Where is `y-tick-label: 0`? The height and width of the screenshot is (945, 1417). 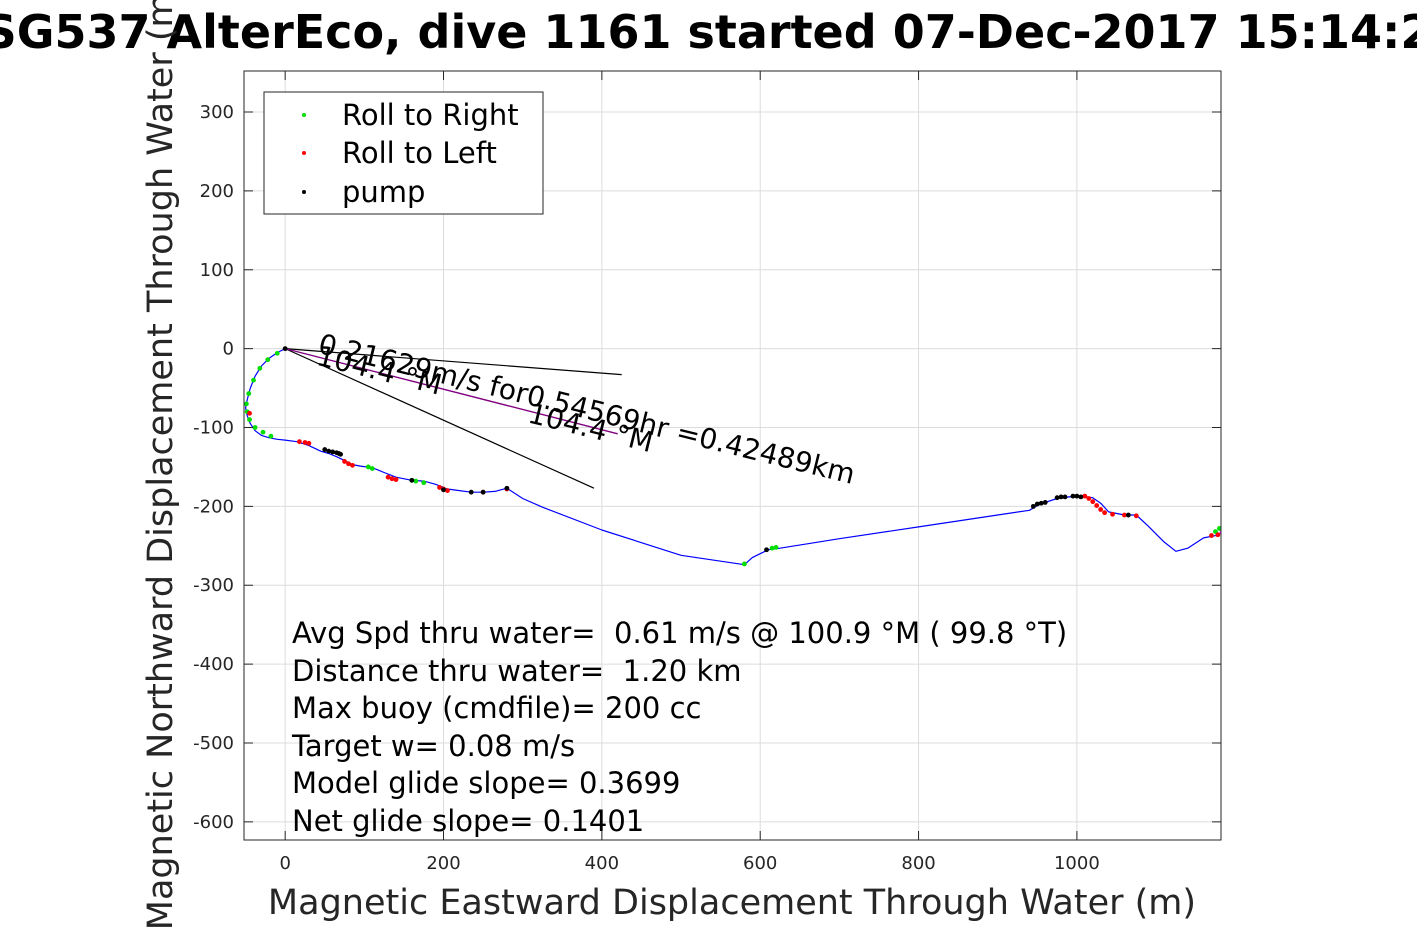 y-tick-label: 0 is located at coordinates (228, 349).